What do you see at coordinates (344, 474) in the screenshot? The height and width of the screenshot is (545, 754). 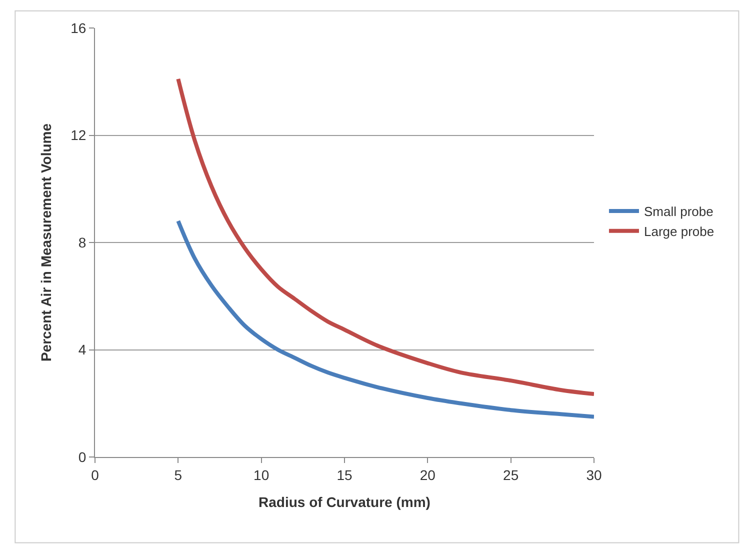 I see `x-tick-label: 15` at bounding box center [344, 474].